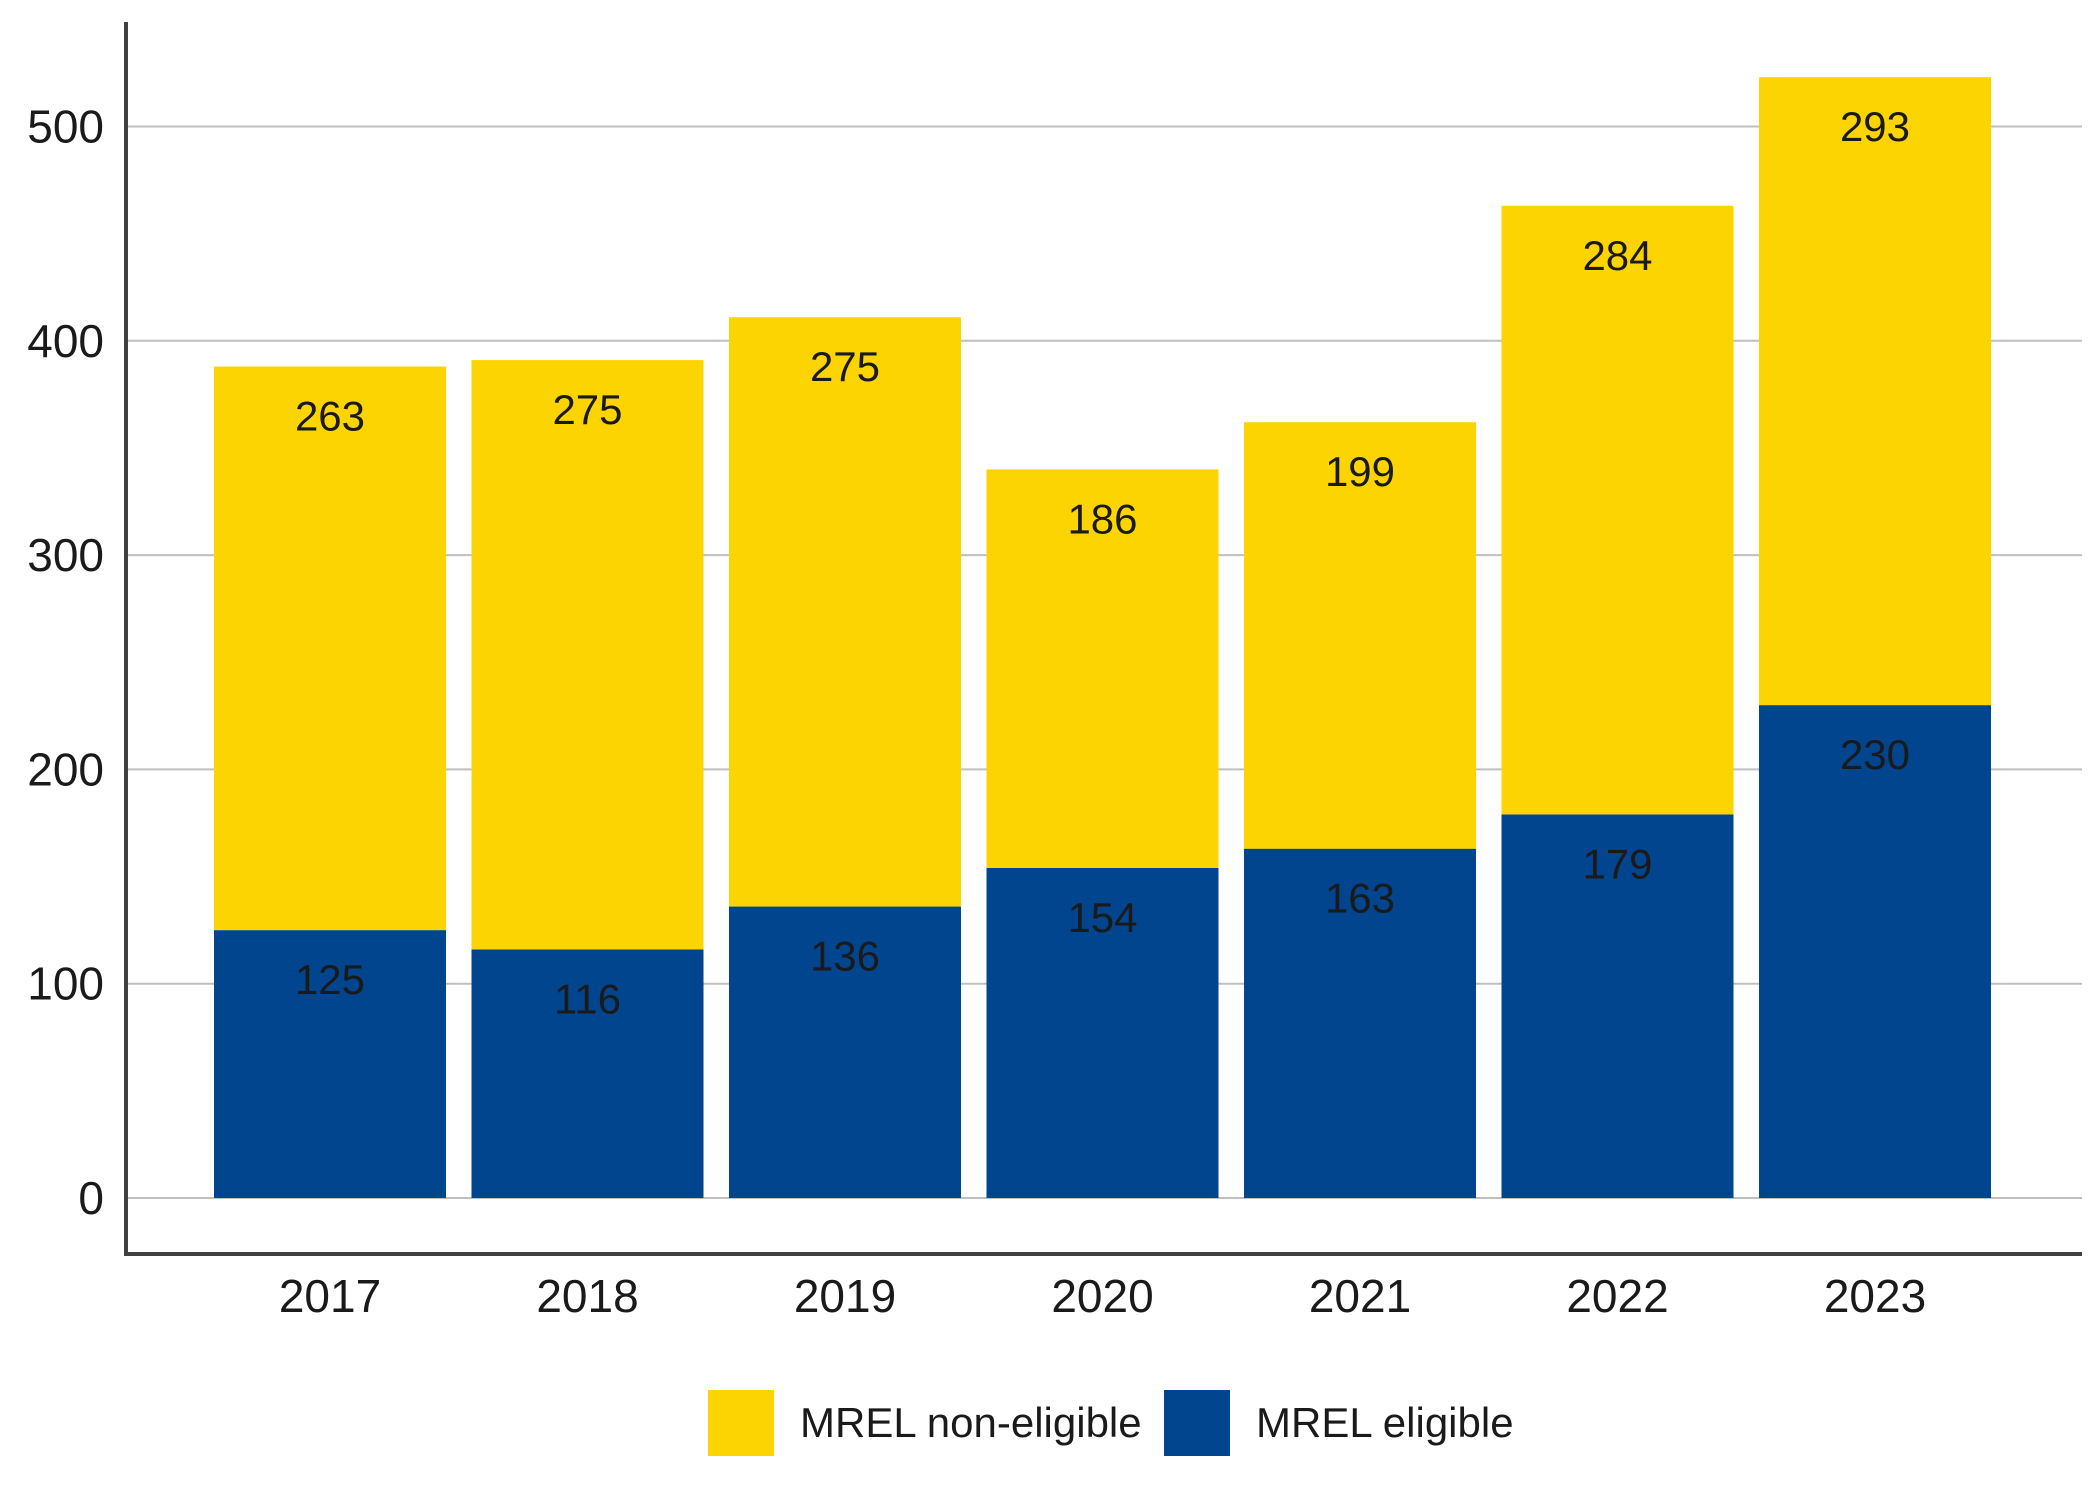  I want to click on data-label-mrel-non-eligible: 186, so click(1102, 518).